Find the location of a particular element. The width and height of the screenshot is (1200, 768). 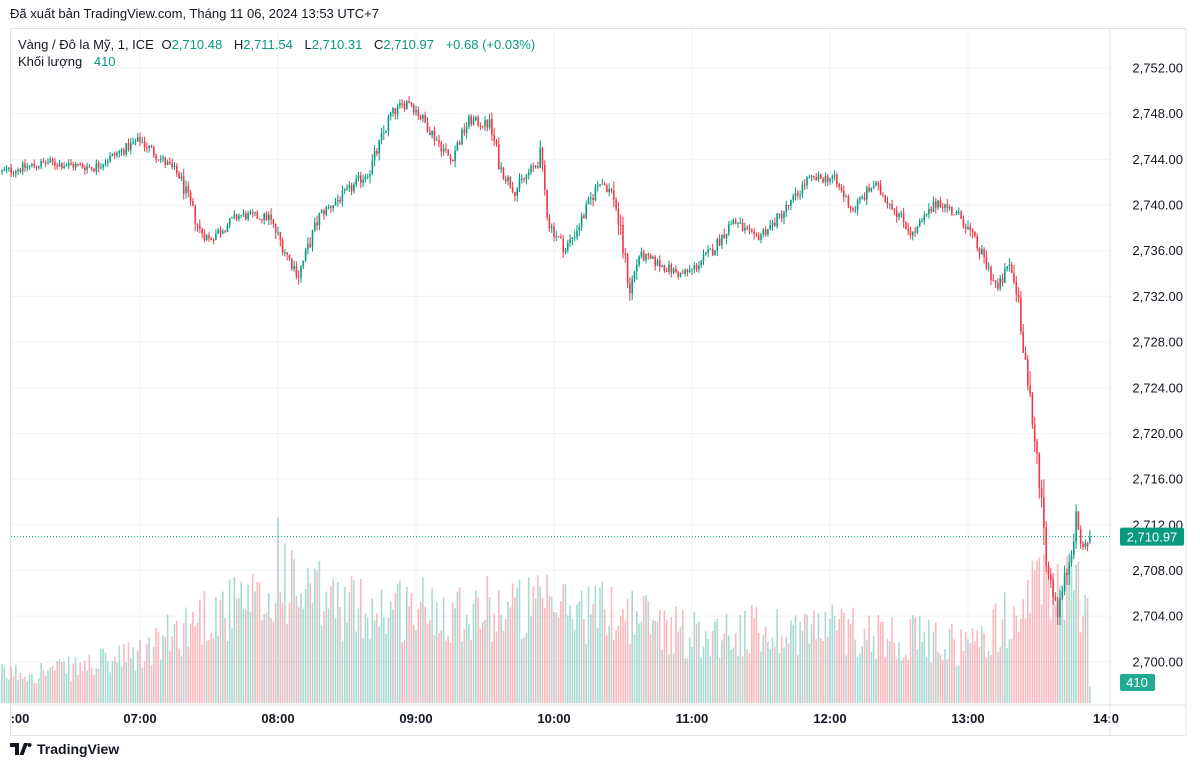

symbol-title: Vàng / Đô la Mỹ, 1, ICE is located at coordinates (86, 44).